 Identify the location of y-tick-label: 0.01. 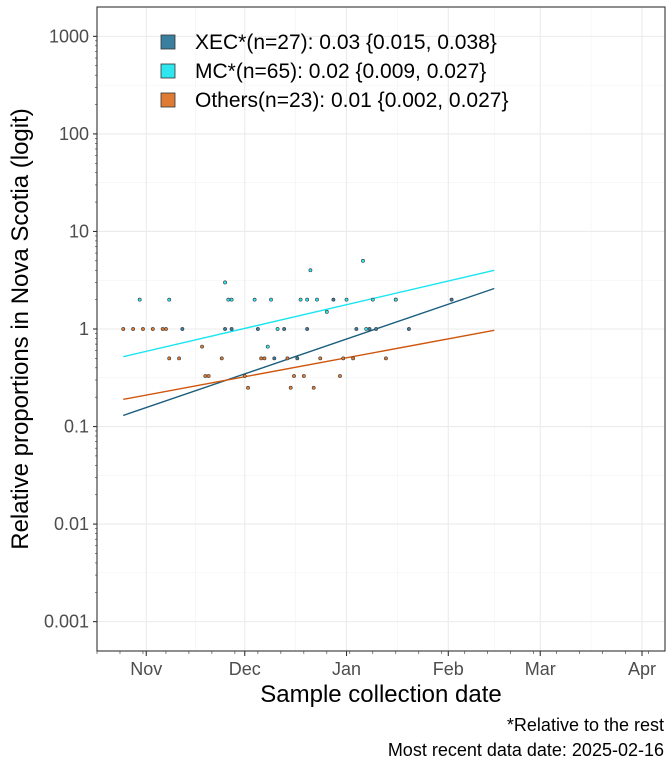
(71, 524).